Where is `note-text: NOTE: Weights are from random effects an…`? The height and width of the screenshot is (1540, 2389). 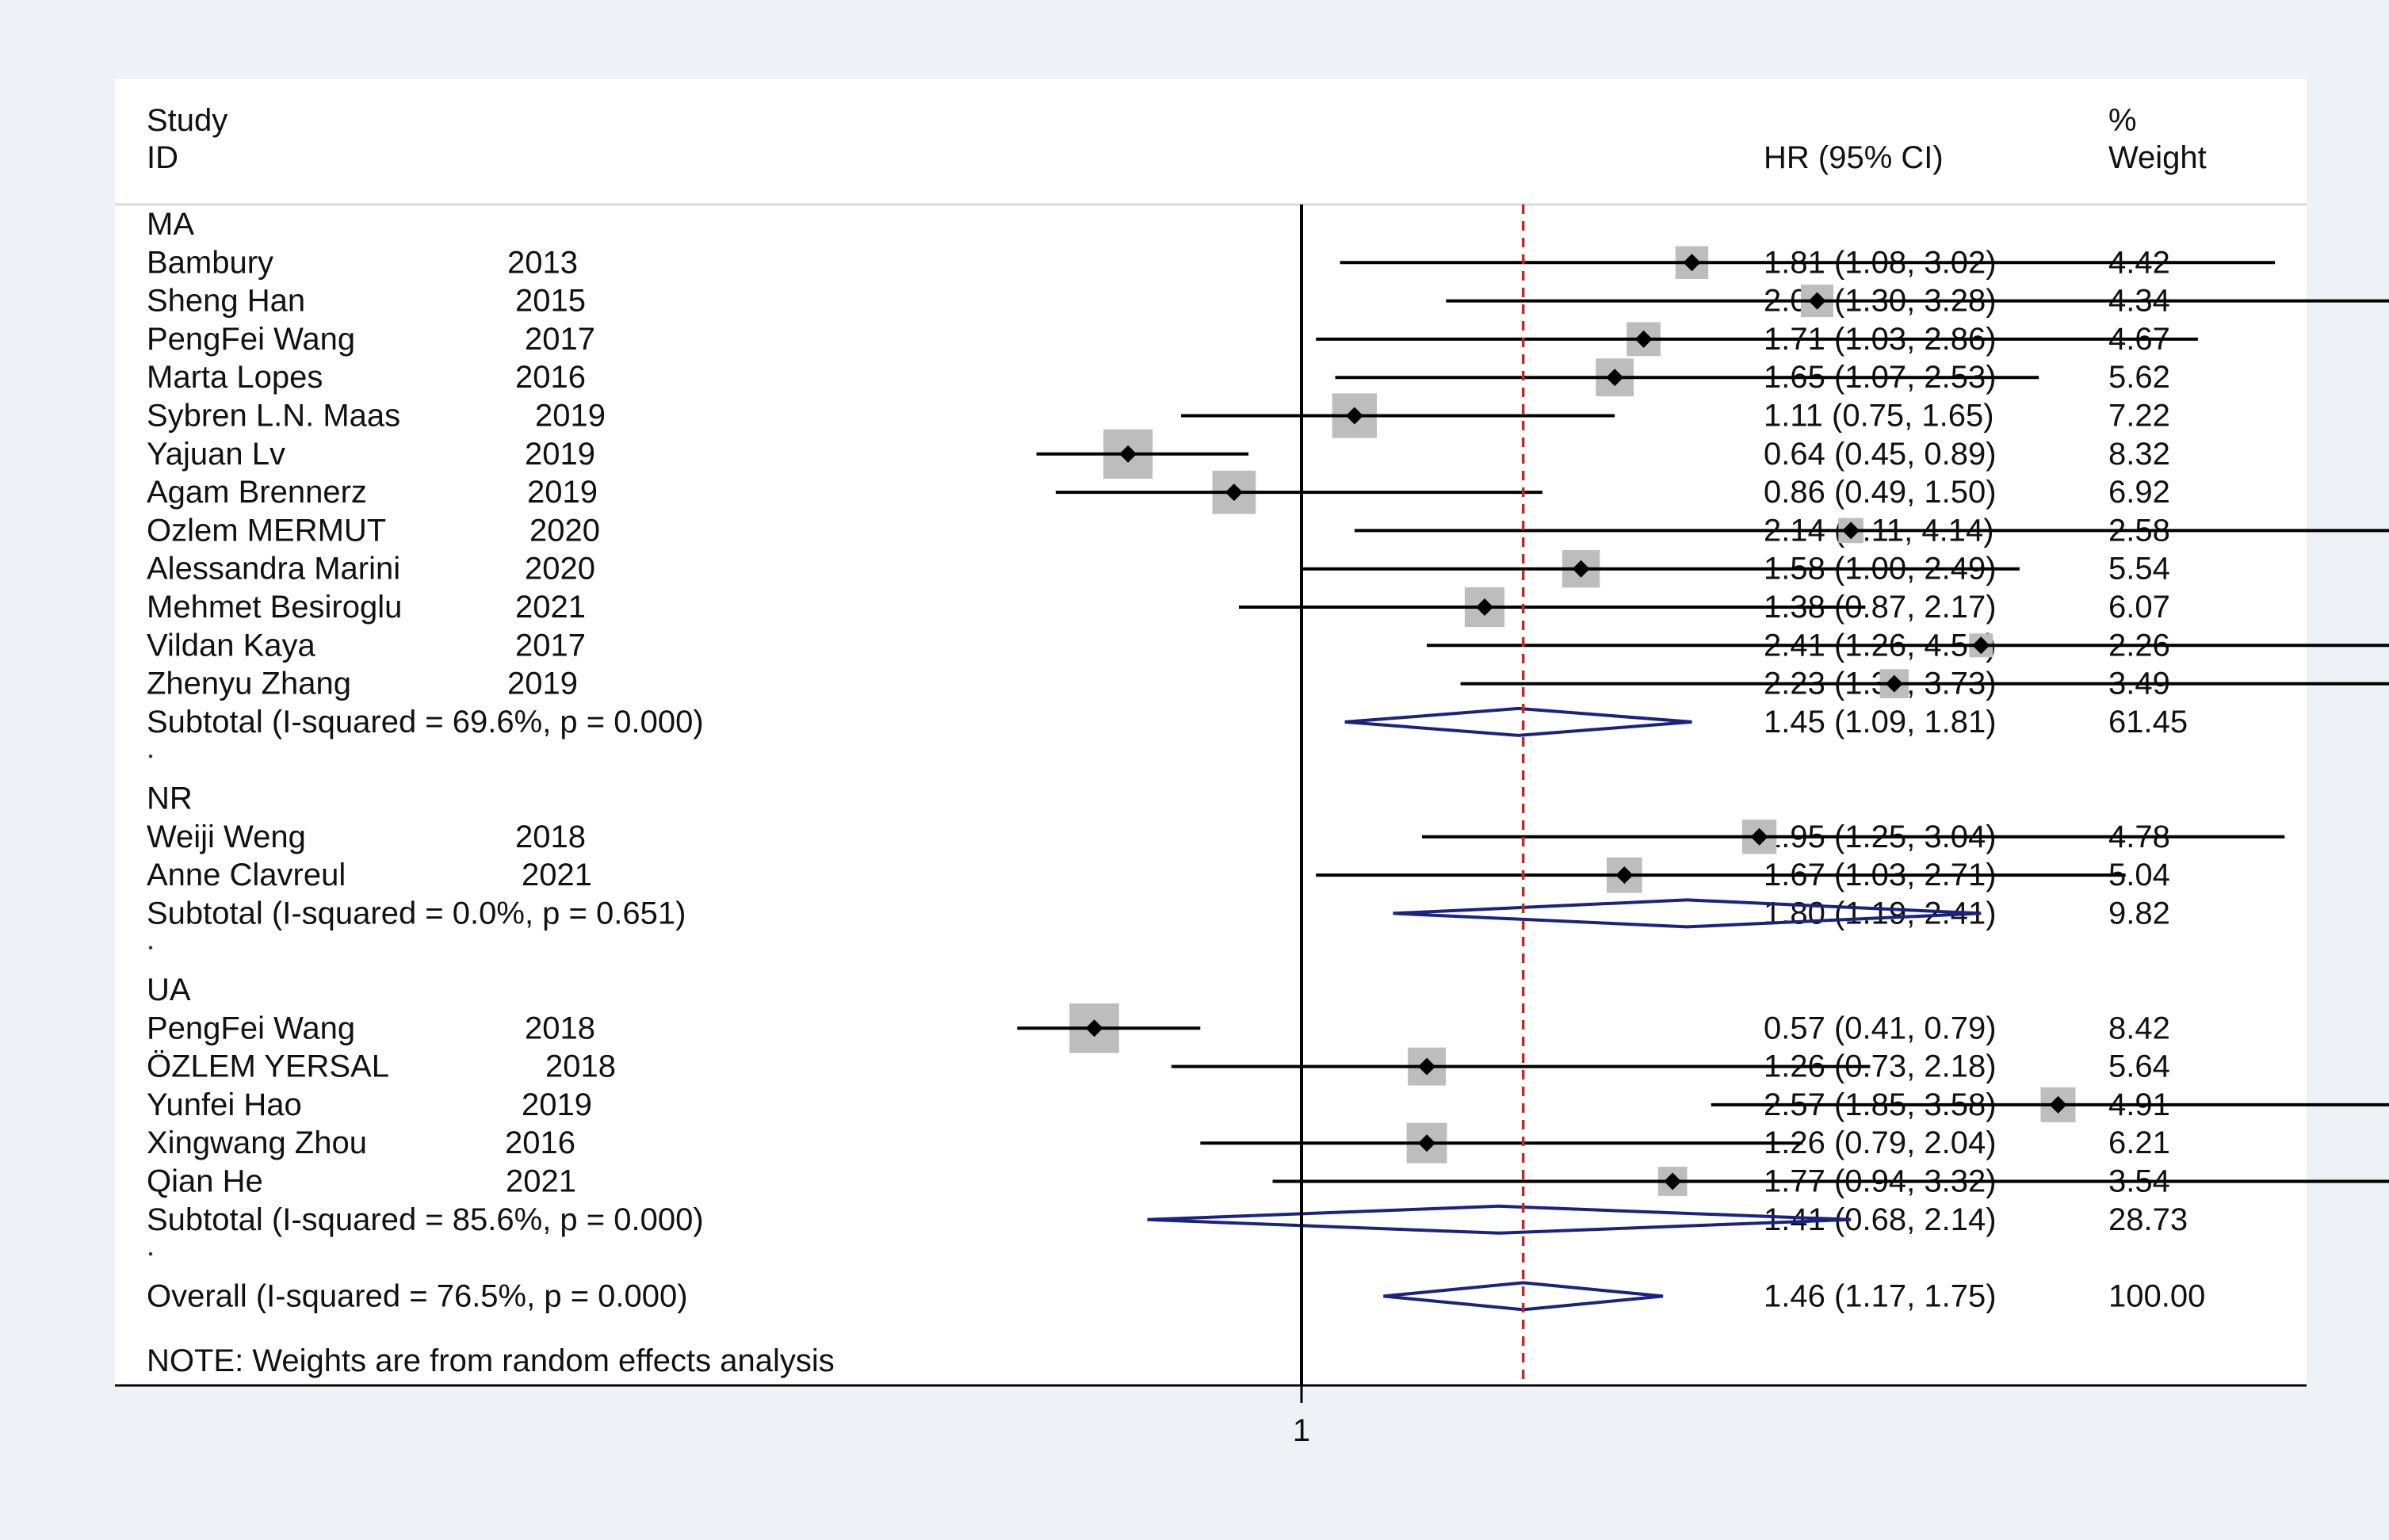
note-text: NOTE: Weights are from random effects an… is located at coordinates (491, 1361).